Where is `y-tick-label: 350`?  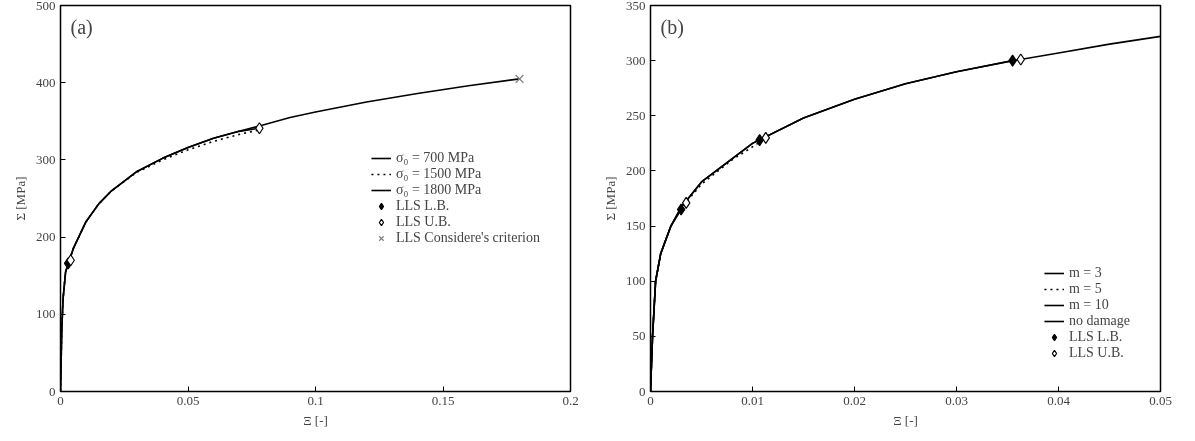
y-tick-label: 350 is located at coordinates (636, 6).